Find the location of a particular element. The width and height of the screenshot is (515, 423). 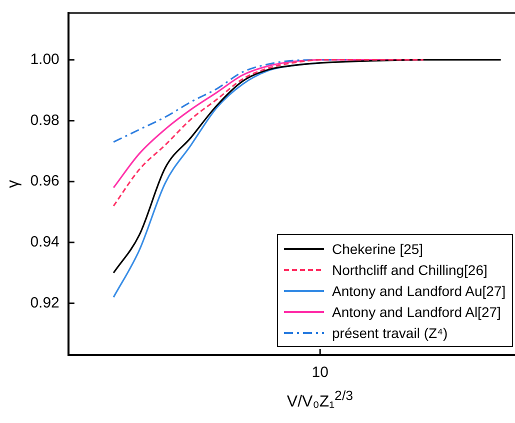

x-axis-title: V/V₀Z₁$^{2/3}$ is located at coordinates (320, 400).